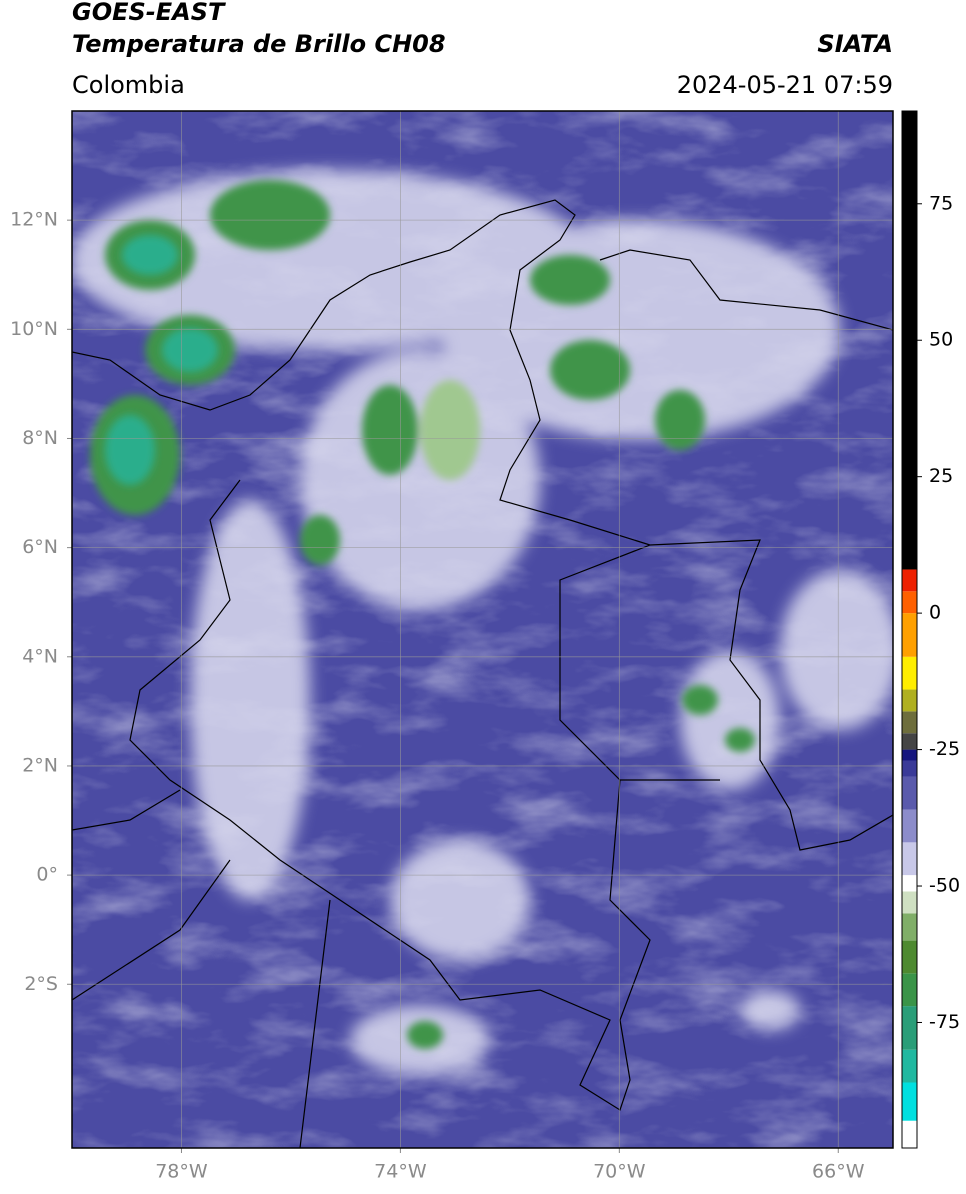 Image resolution: width=966 pixels, height=1194 pixels. What do you see at coordinates (944, 1022) in the screenshot?
I see `colorbar-tick-label: -75` at bounding box center [944, 1022].